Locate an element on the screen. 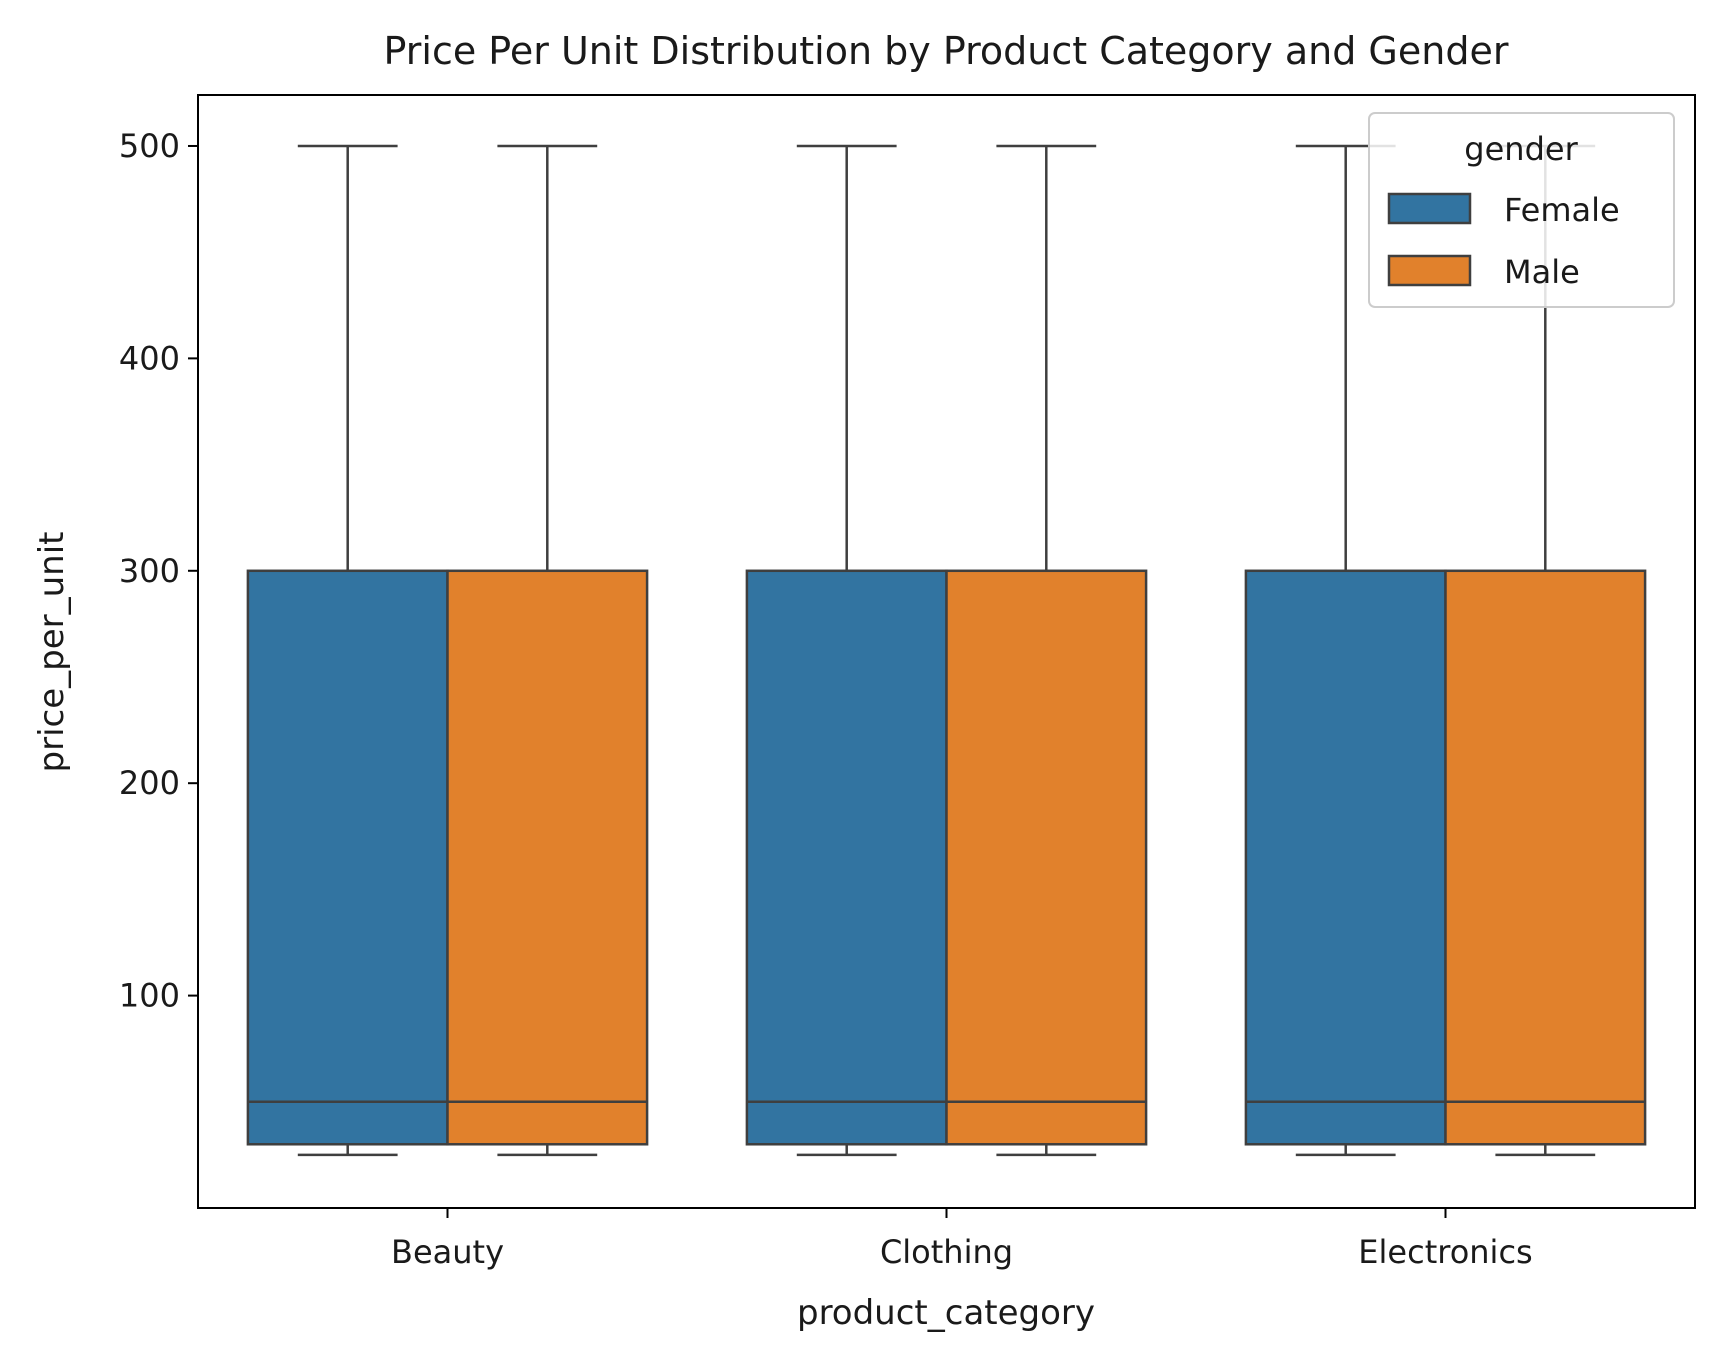 The height and width of the screenshot is (1363, 1714). x-tick-label-electronics: Electronics is located at coordinates (1445, 1252).